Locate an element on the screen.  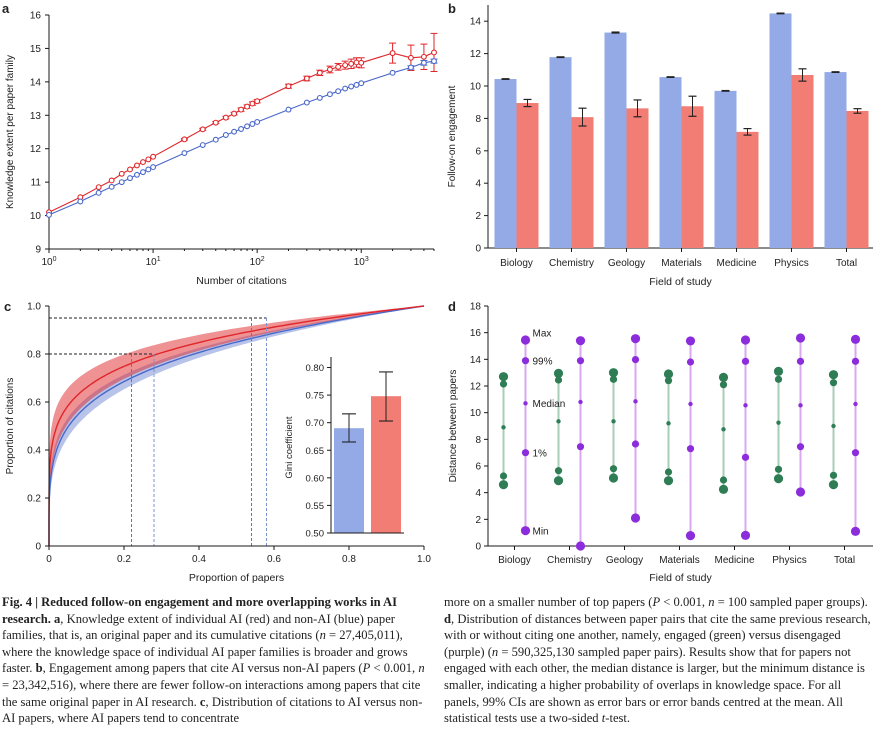
stat-label: Min is located at coordinates (541, 531).